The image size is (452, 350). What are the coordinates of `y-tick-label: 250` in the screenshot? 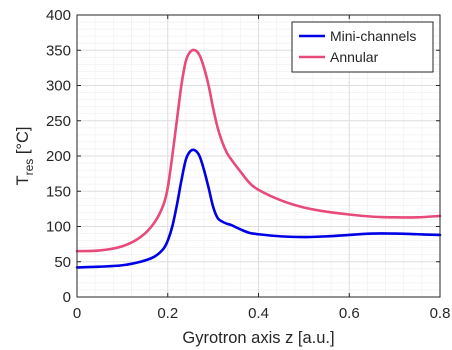 It's located at (58, 121).